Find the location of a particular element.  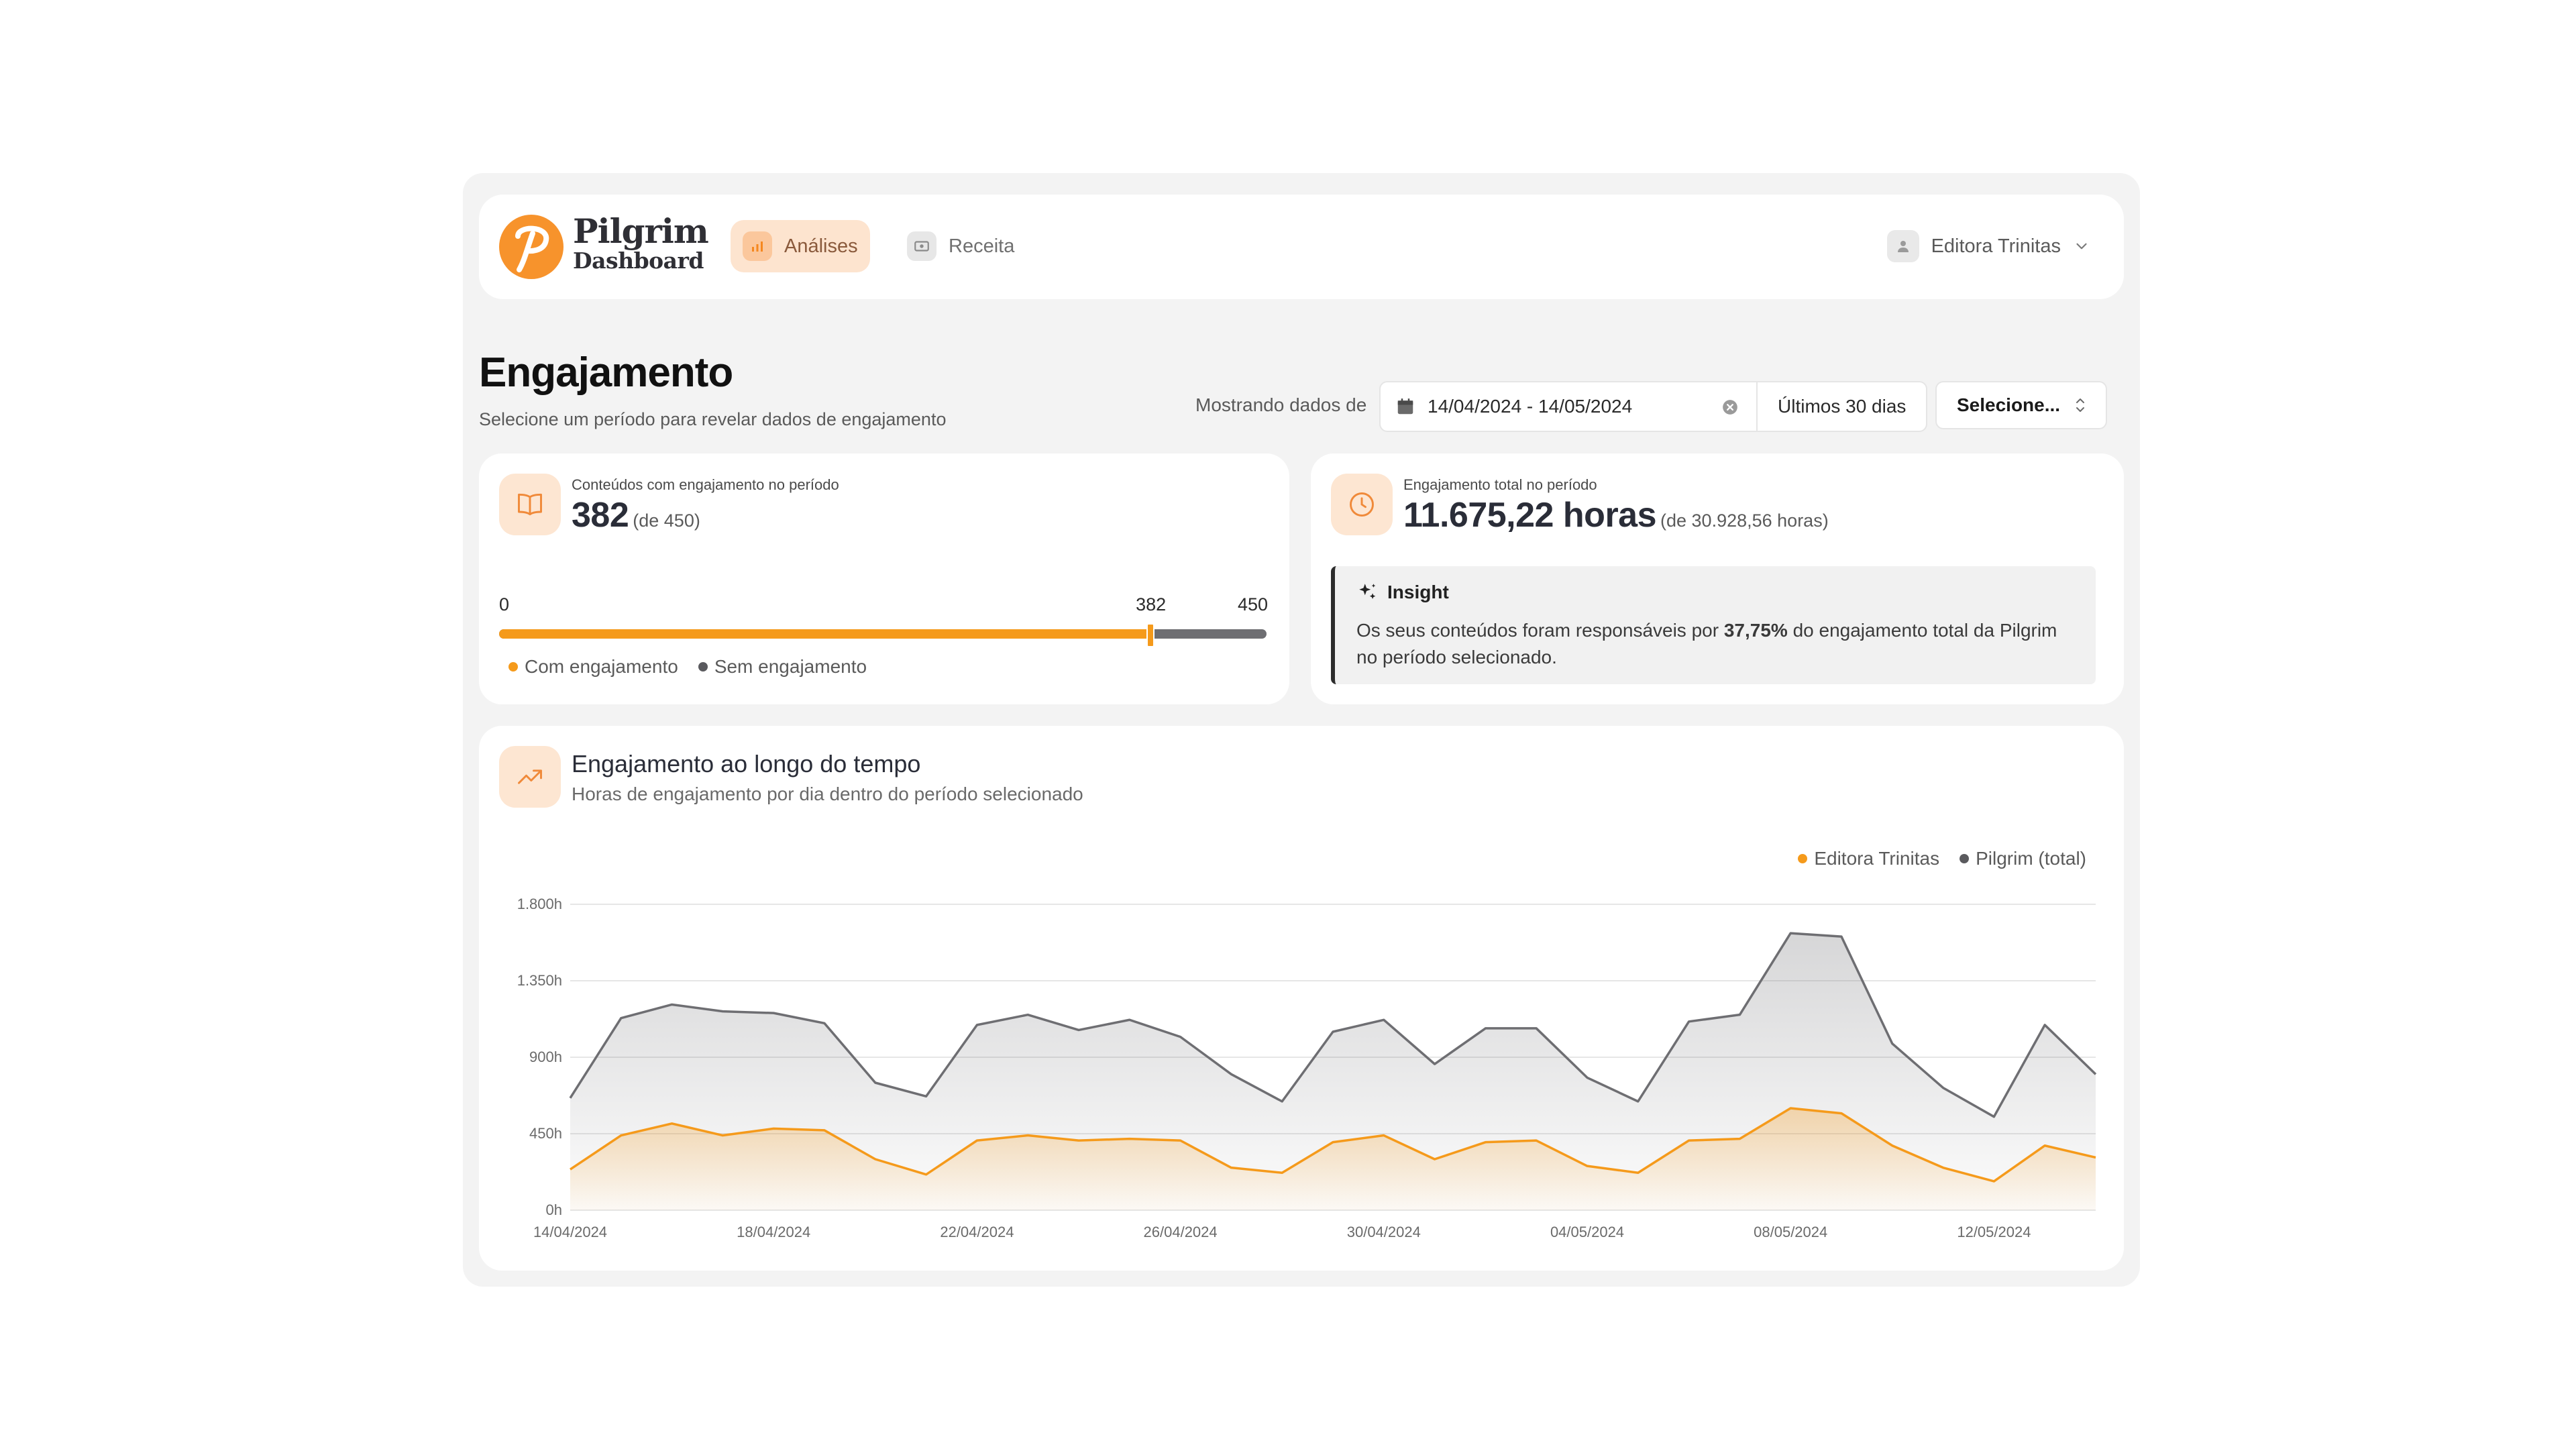

x-tick-label: 22/04/2024 is located at coordinates (977, 1232).